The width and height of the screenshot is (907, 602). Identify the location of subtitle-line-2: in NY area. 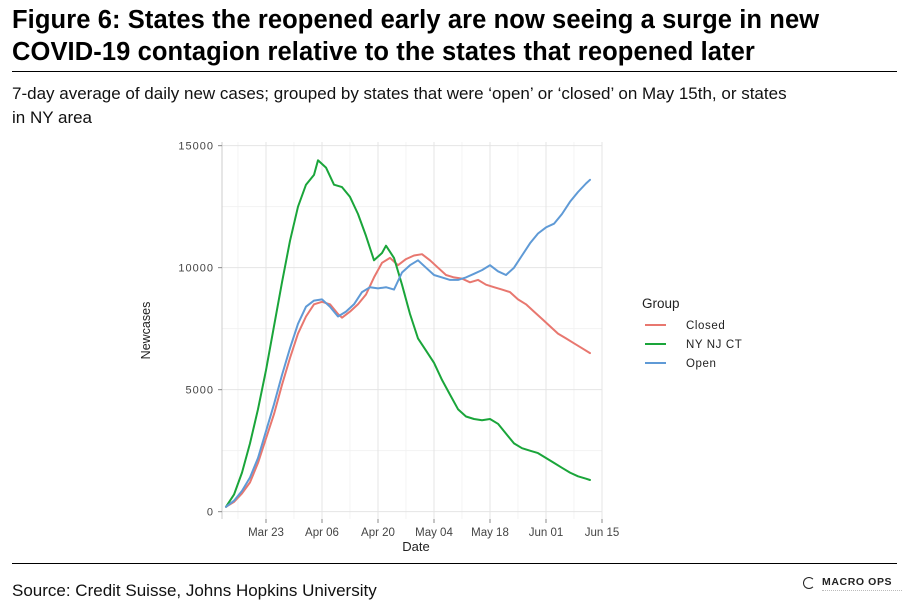
(52, 117).